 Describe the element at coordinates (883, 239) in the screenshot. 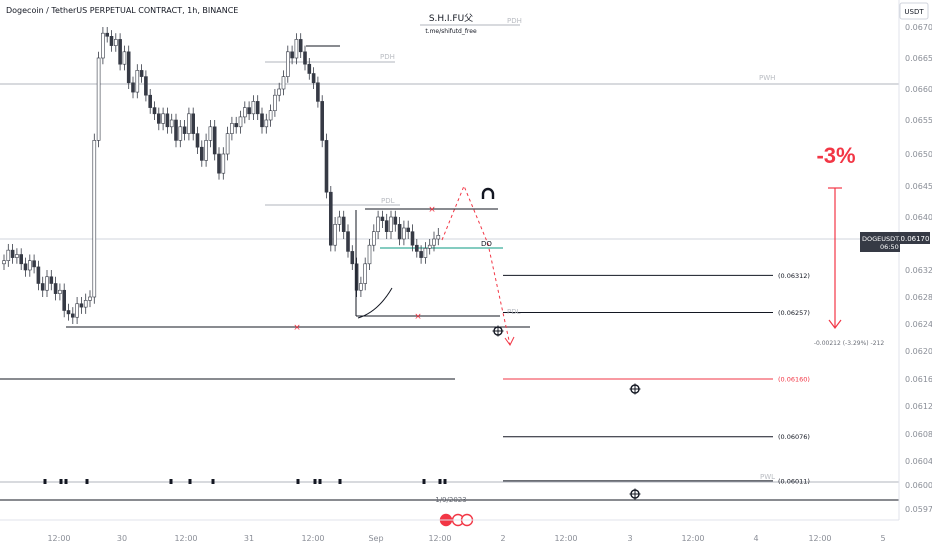

I see `ticker-symbol: DOGEUSDT.P` at that location.